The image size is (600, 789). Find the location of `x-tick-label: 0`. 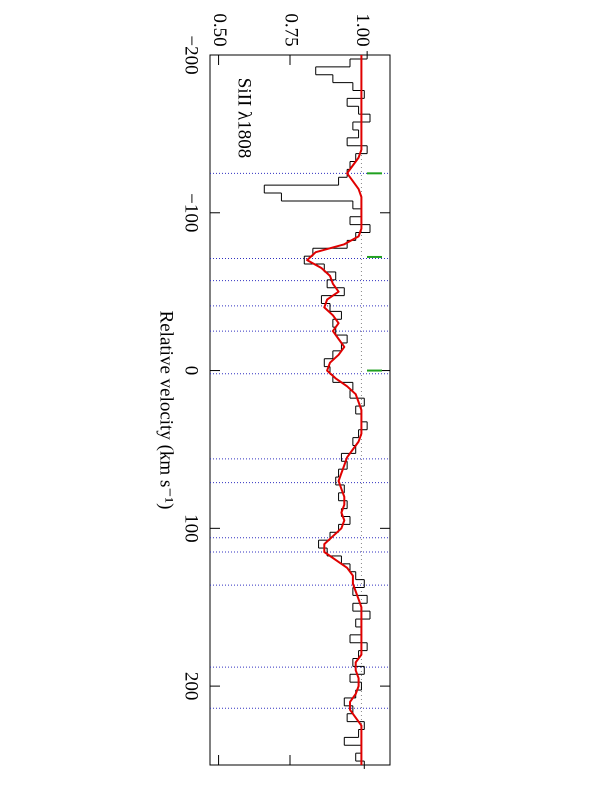

x-tick-label: 0 is located at coordinates (191, 371).